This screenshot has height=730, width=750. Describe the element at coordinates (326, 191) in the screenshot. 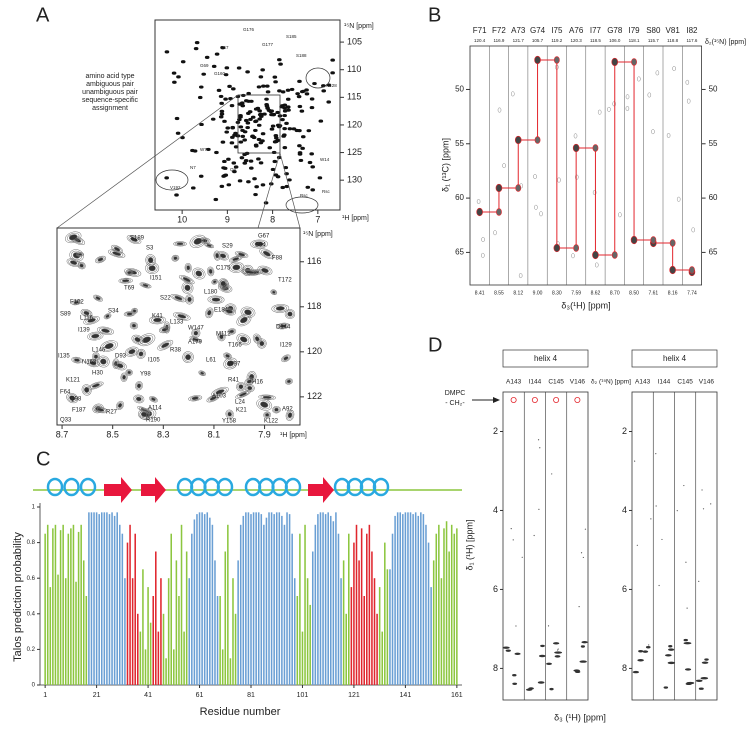

I see `peak-label: Rsc` at that location.